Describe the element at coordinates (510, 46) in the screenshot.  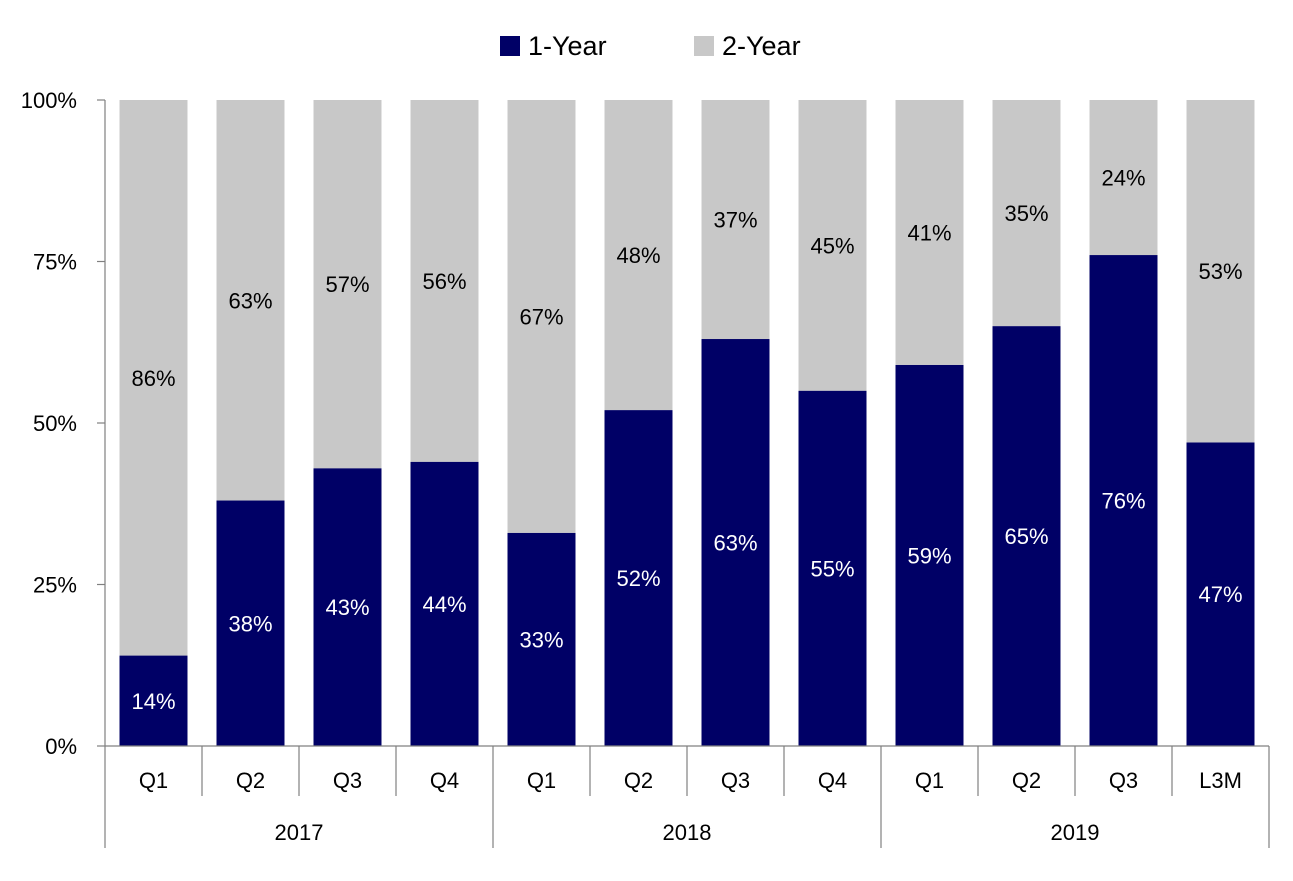
I see `legend-swatch-1-year` at that location.